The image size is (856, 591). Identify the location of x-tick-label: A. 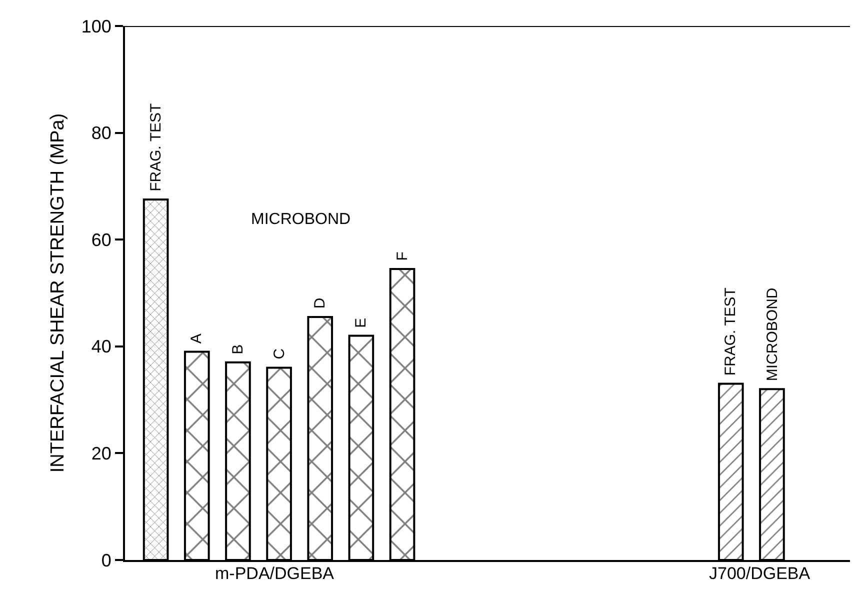
(197, 339).